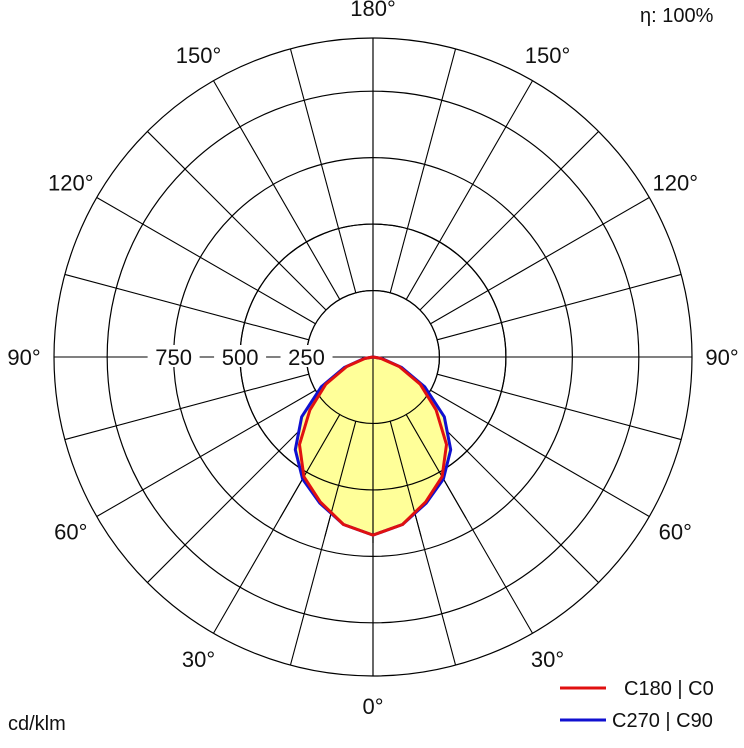 The image size is (744, 748). Describe the element at coordinates (71, 183) in the screenshot. I see `angle-label-left-120: 120°` at that location.